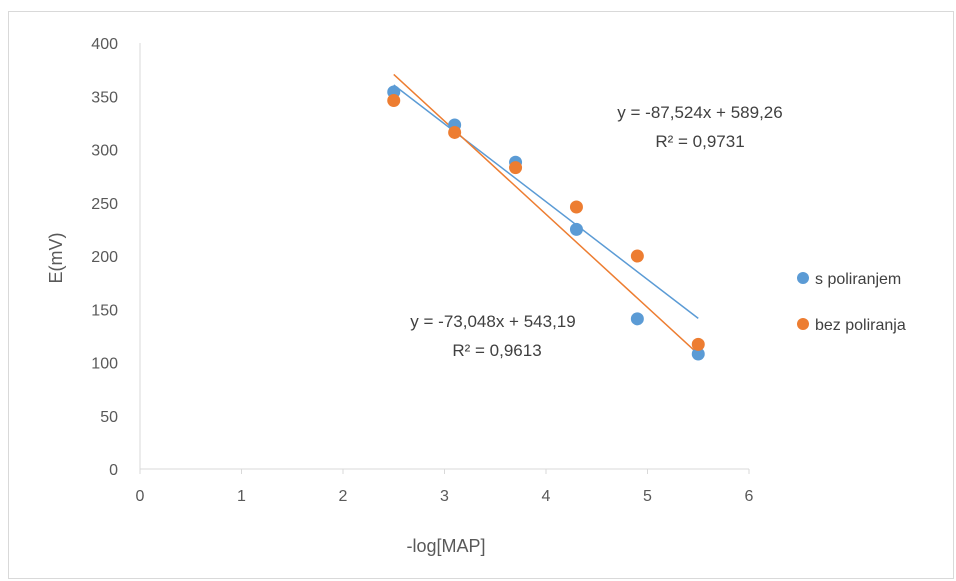 The width and height of the screenshot is (956, 581). I want to click on legend-label-s-poliranjem: s poliranjem, so click(858, 279).